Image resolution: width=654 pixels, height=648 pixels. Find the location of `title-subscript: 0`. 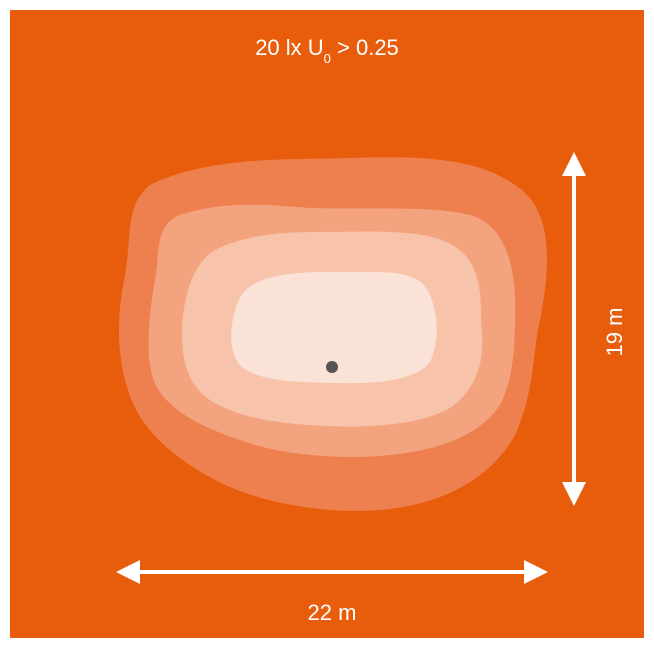

title-subscript: 0 is located at coordinates (327, 58).